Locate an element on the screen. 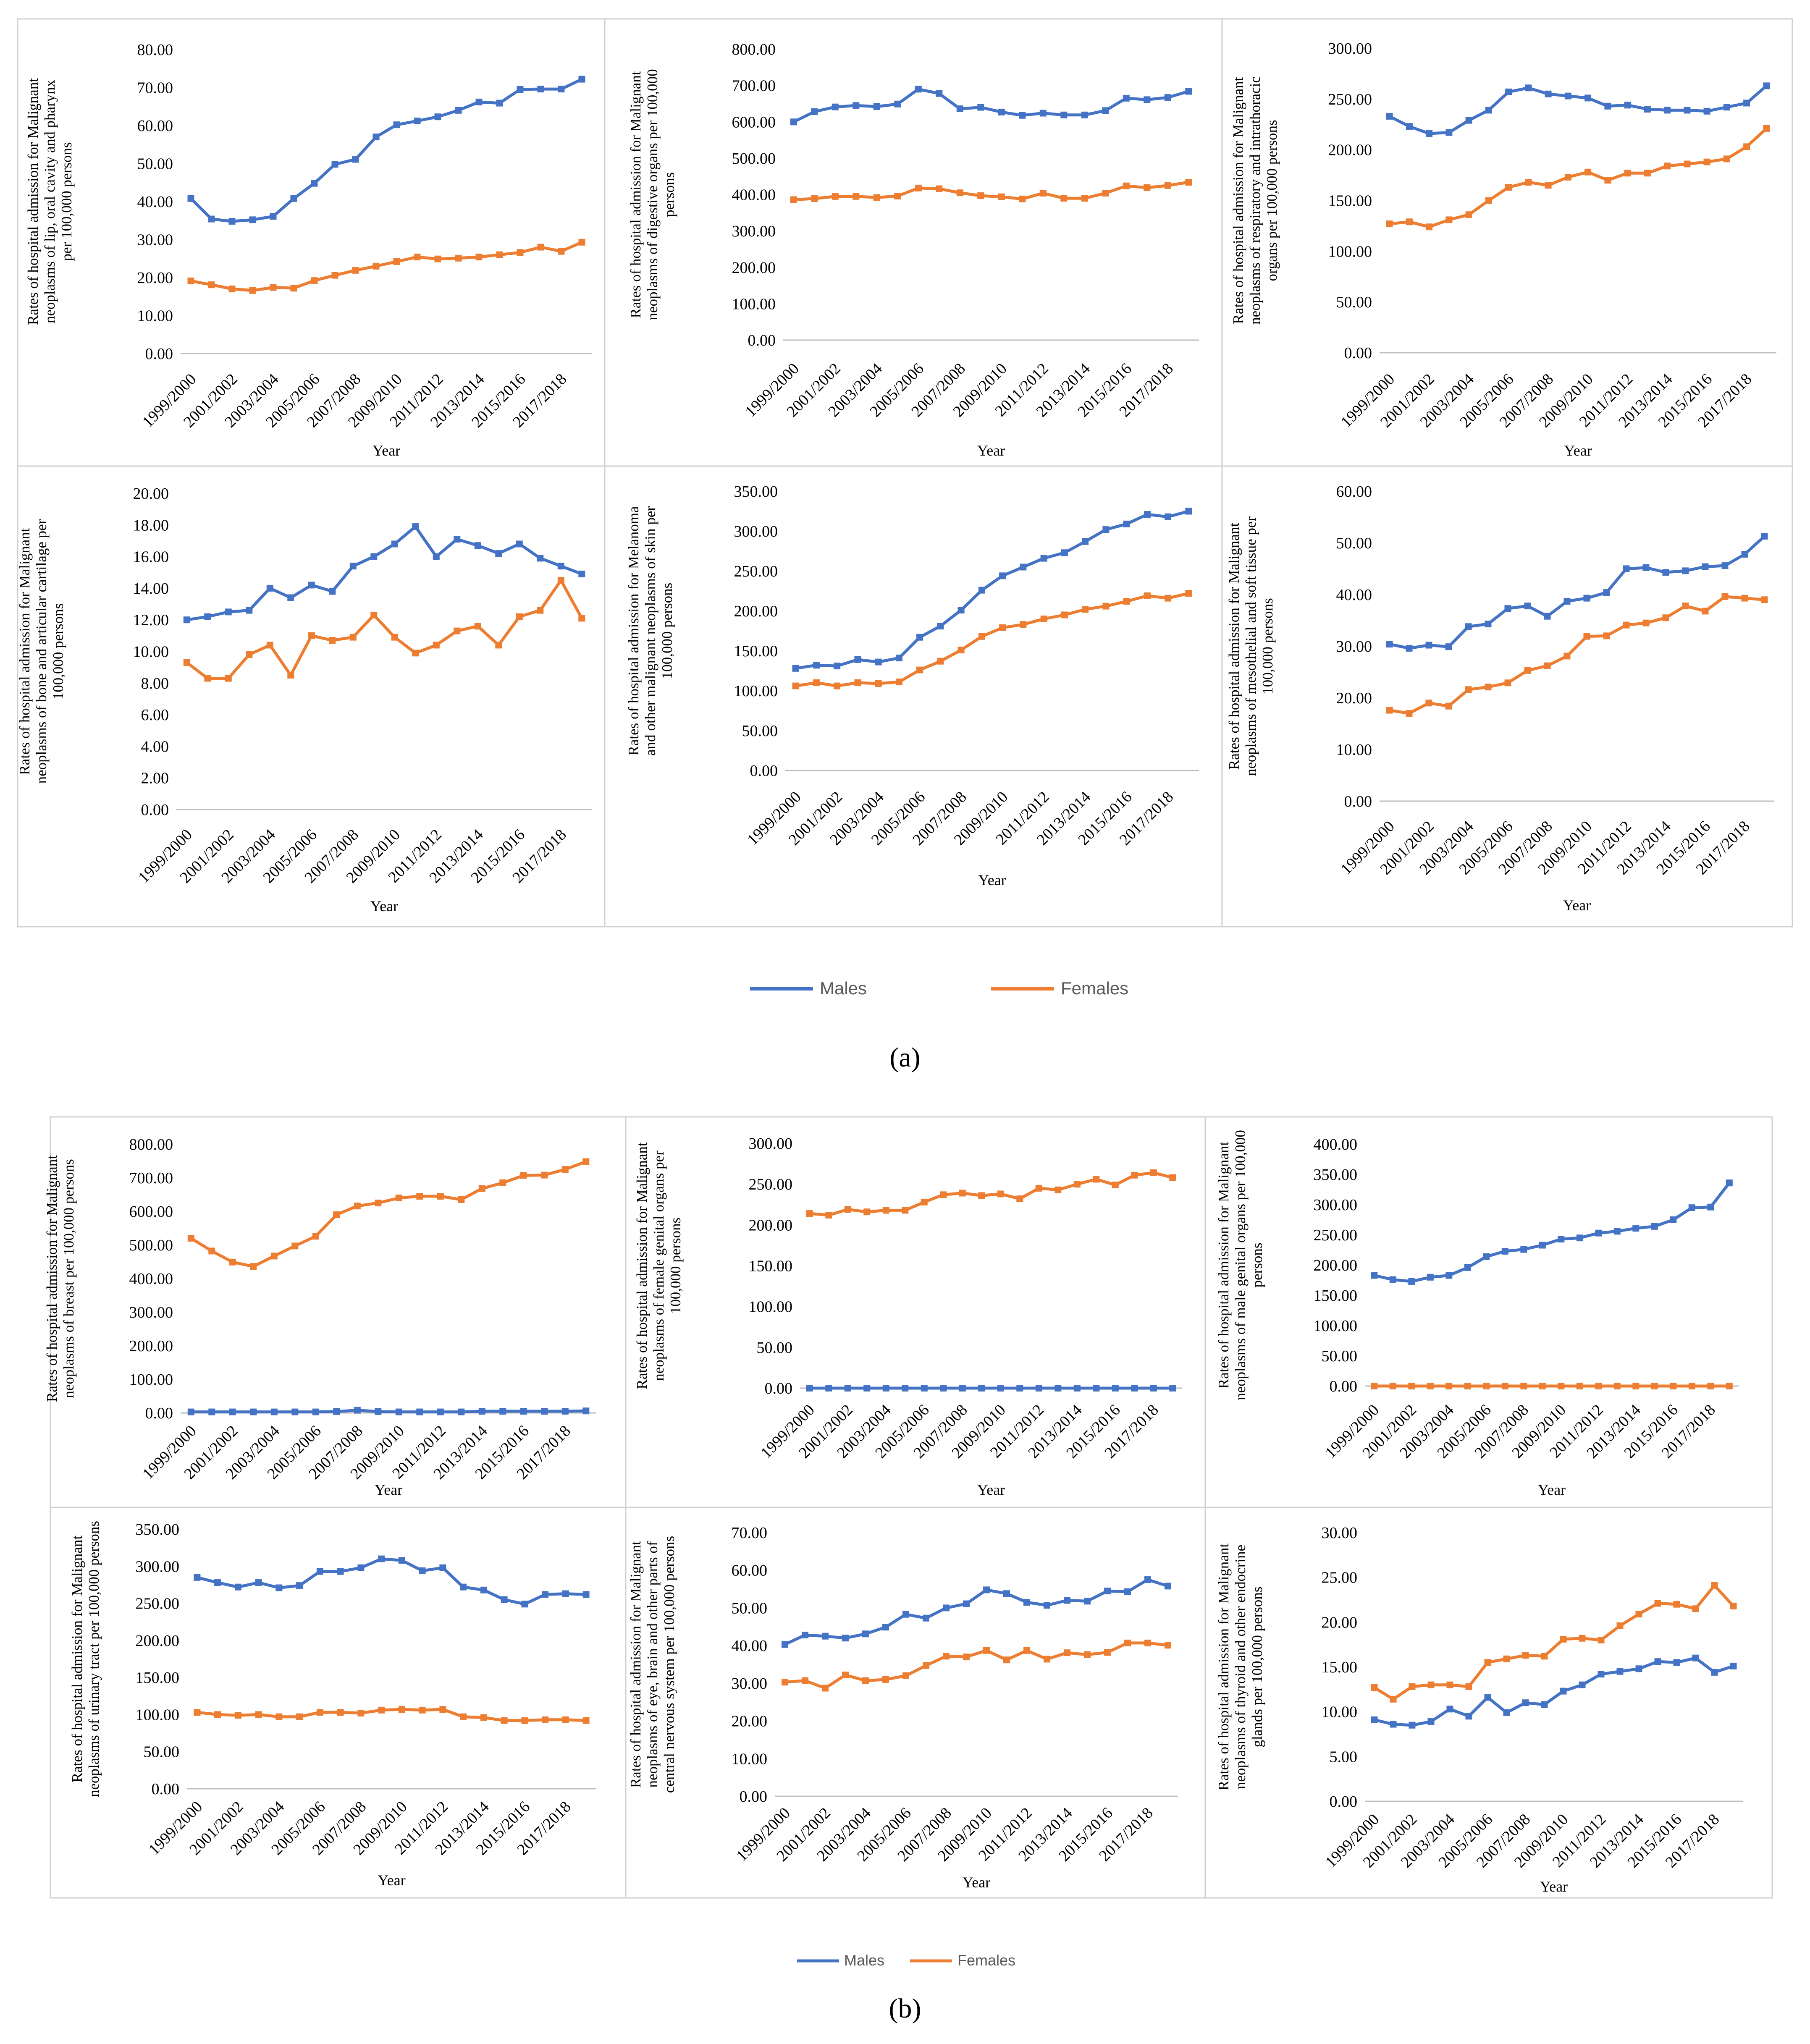  y-tick-label: 200.00 is located at coordinates (754, 268).